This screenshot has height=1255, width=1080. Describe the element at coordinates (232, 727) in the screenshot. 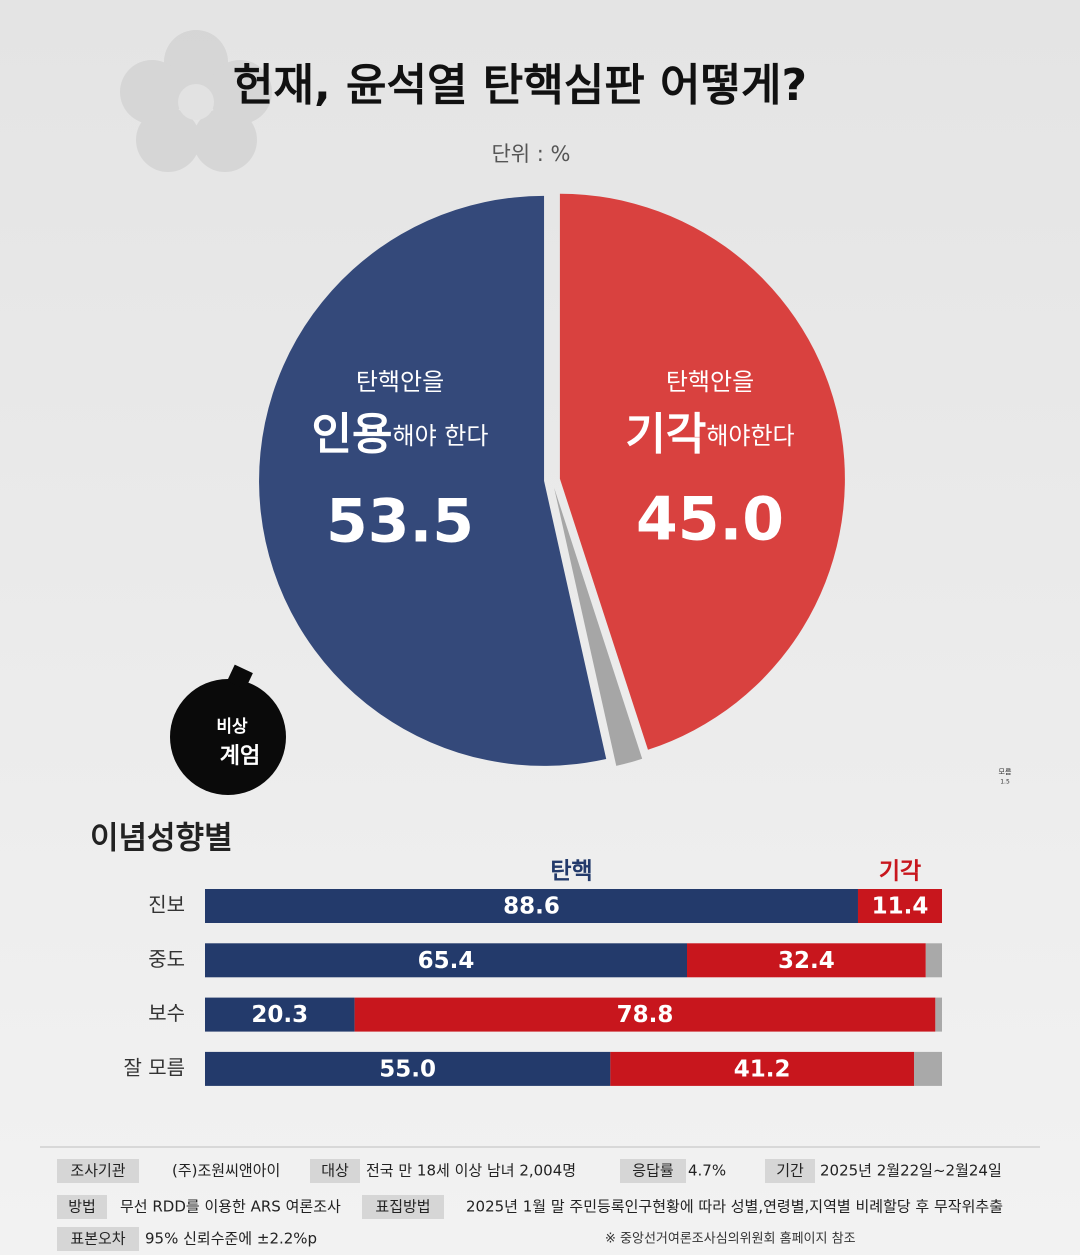

I see `annotation: 비상` at that location.